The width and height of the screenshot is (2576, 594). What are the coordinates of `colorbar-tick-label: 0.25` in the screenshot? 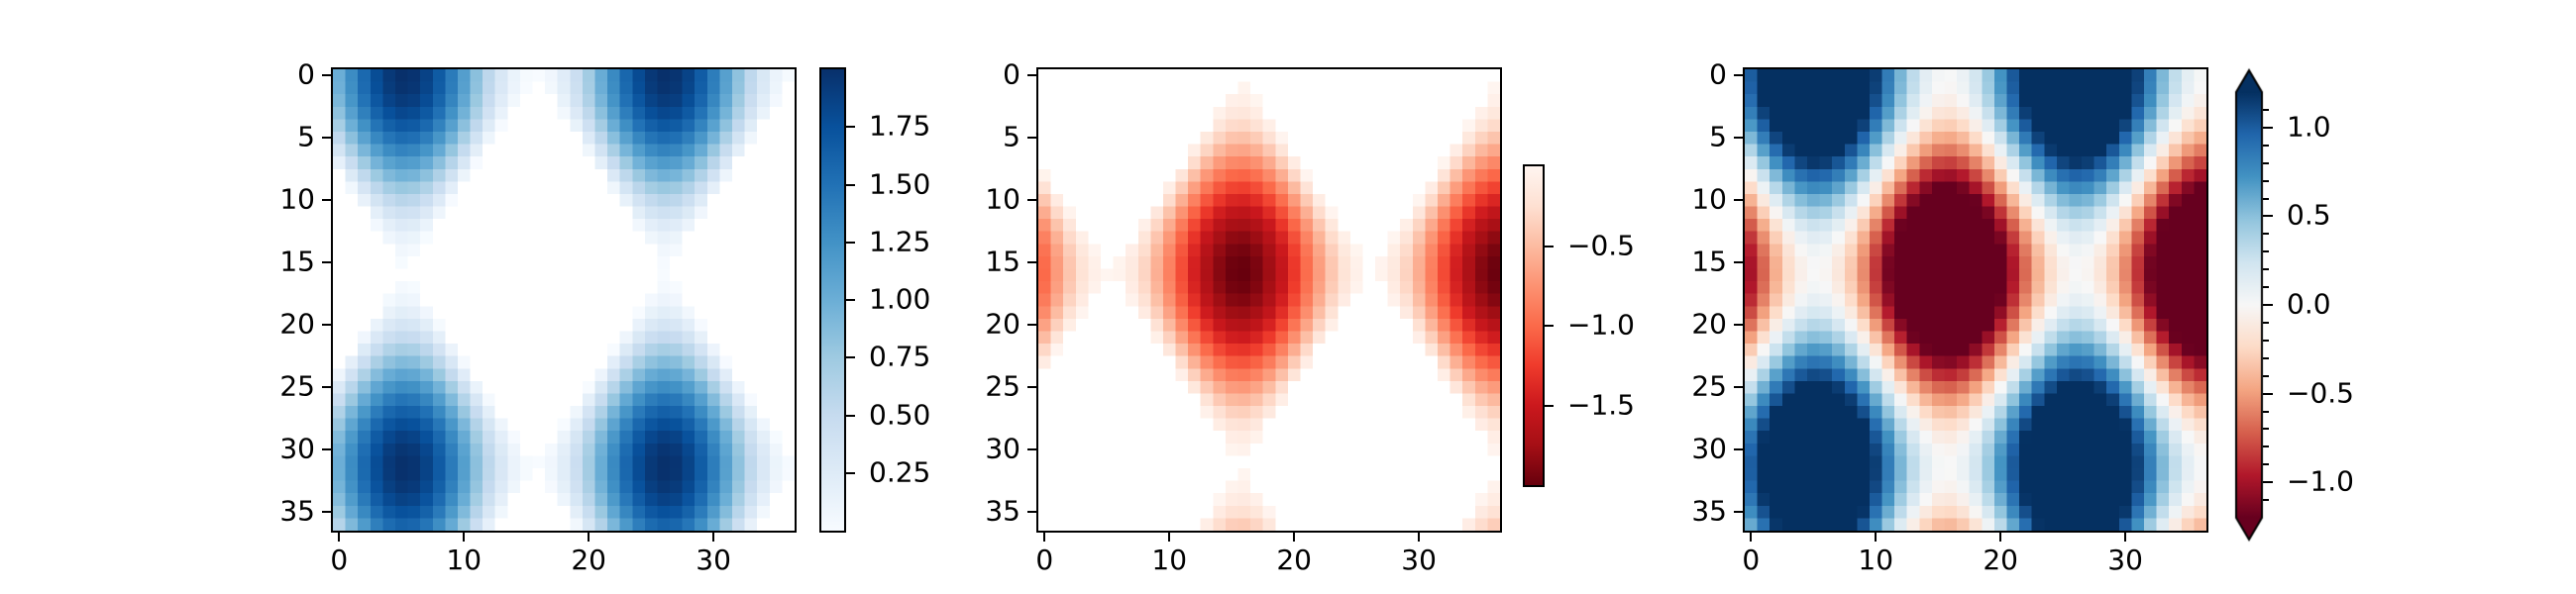 It's located at (900, 472).